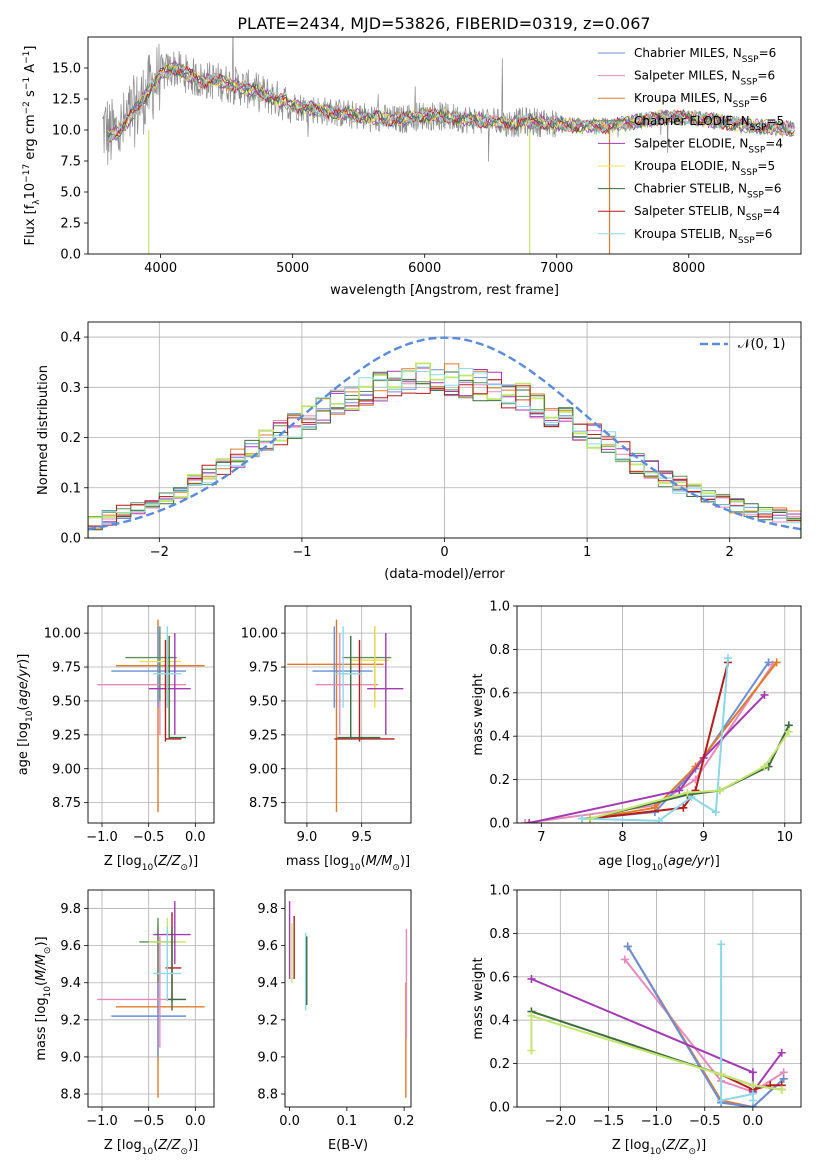 This screenshot has width=819, height=1170. What do you see at coordinates (687, 76) in the screenshot?
I see `legend-entry-part: Salpeter MILES, N` at bounding box center [687, 76].